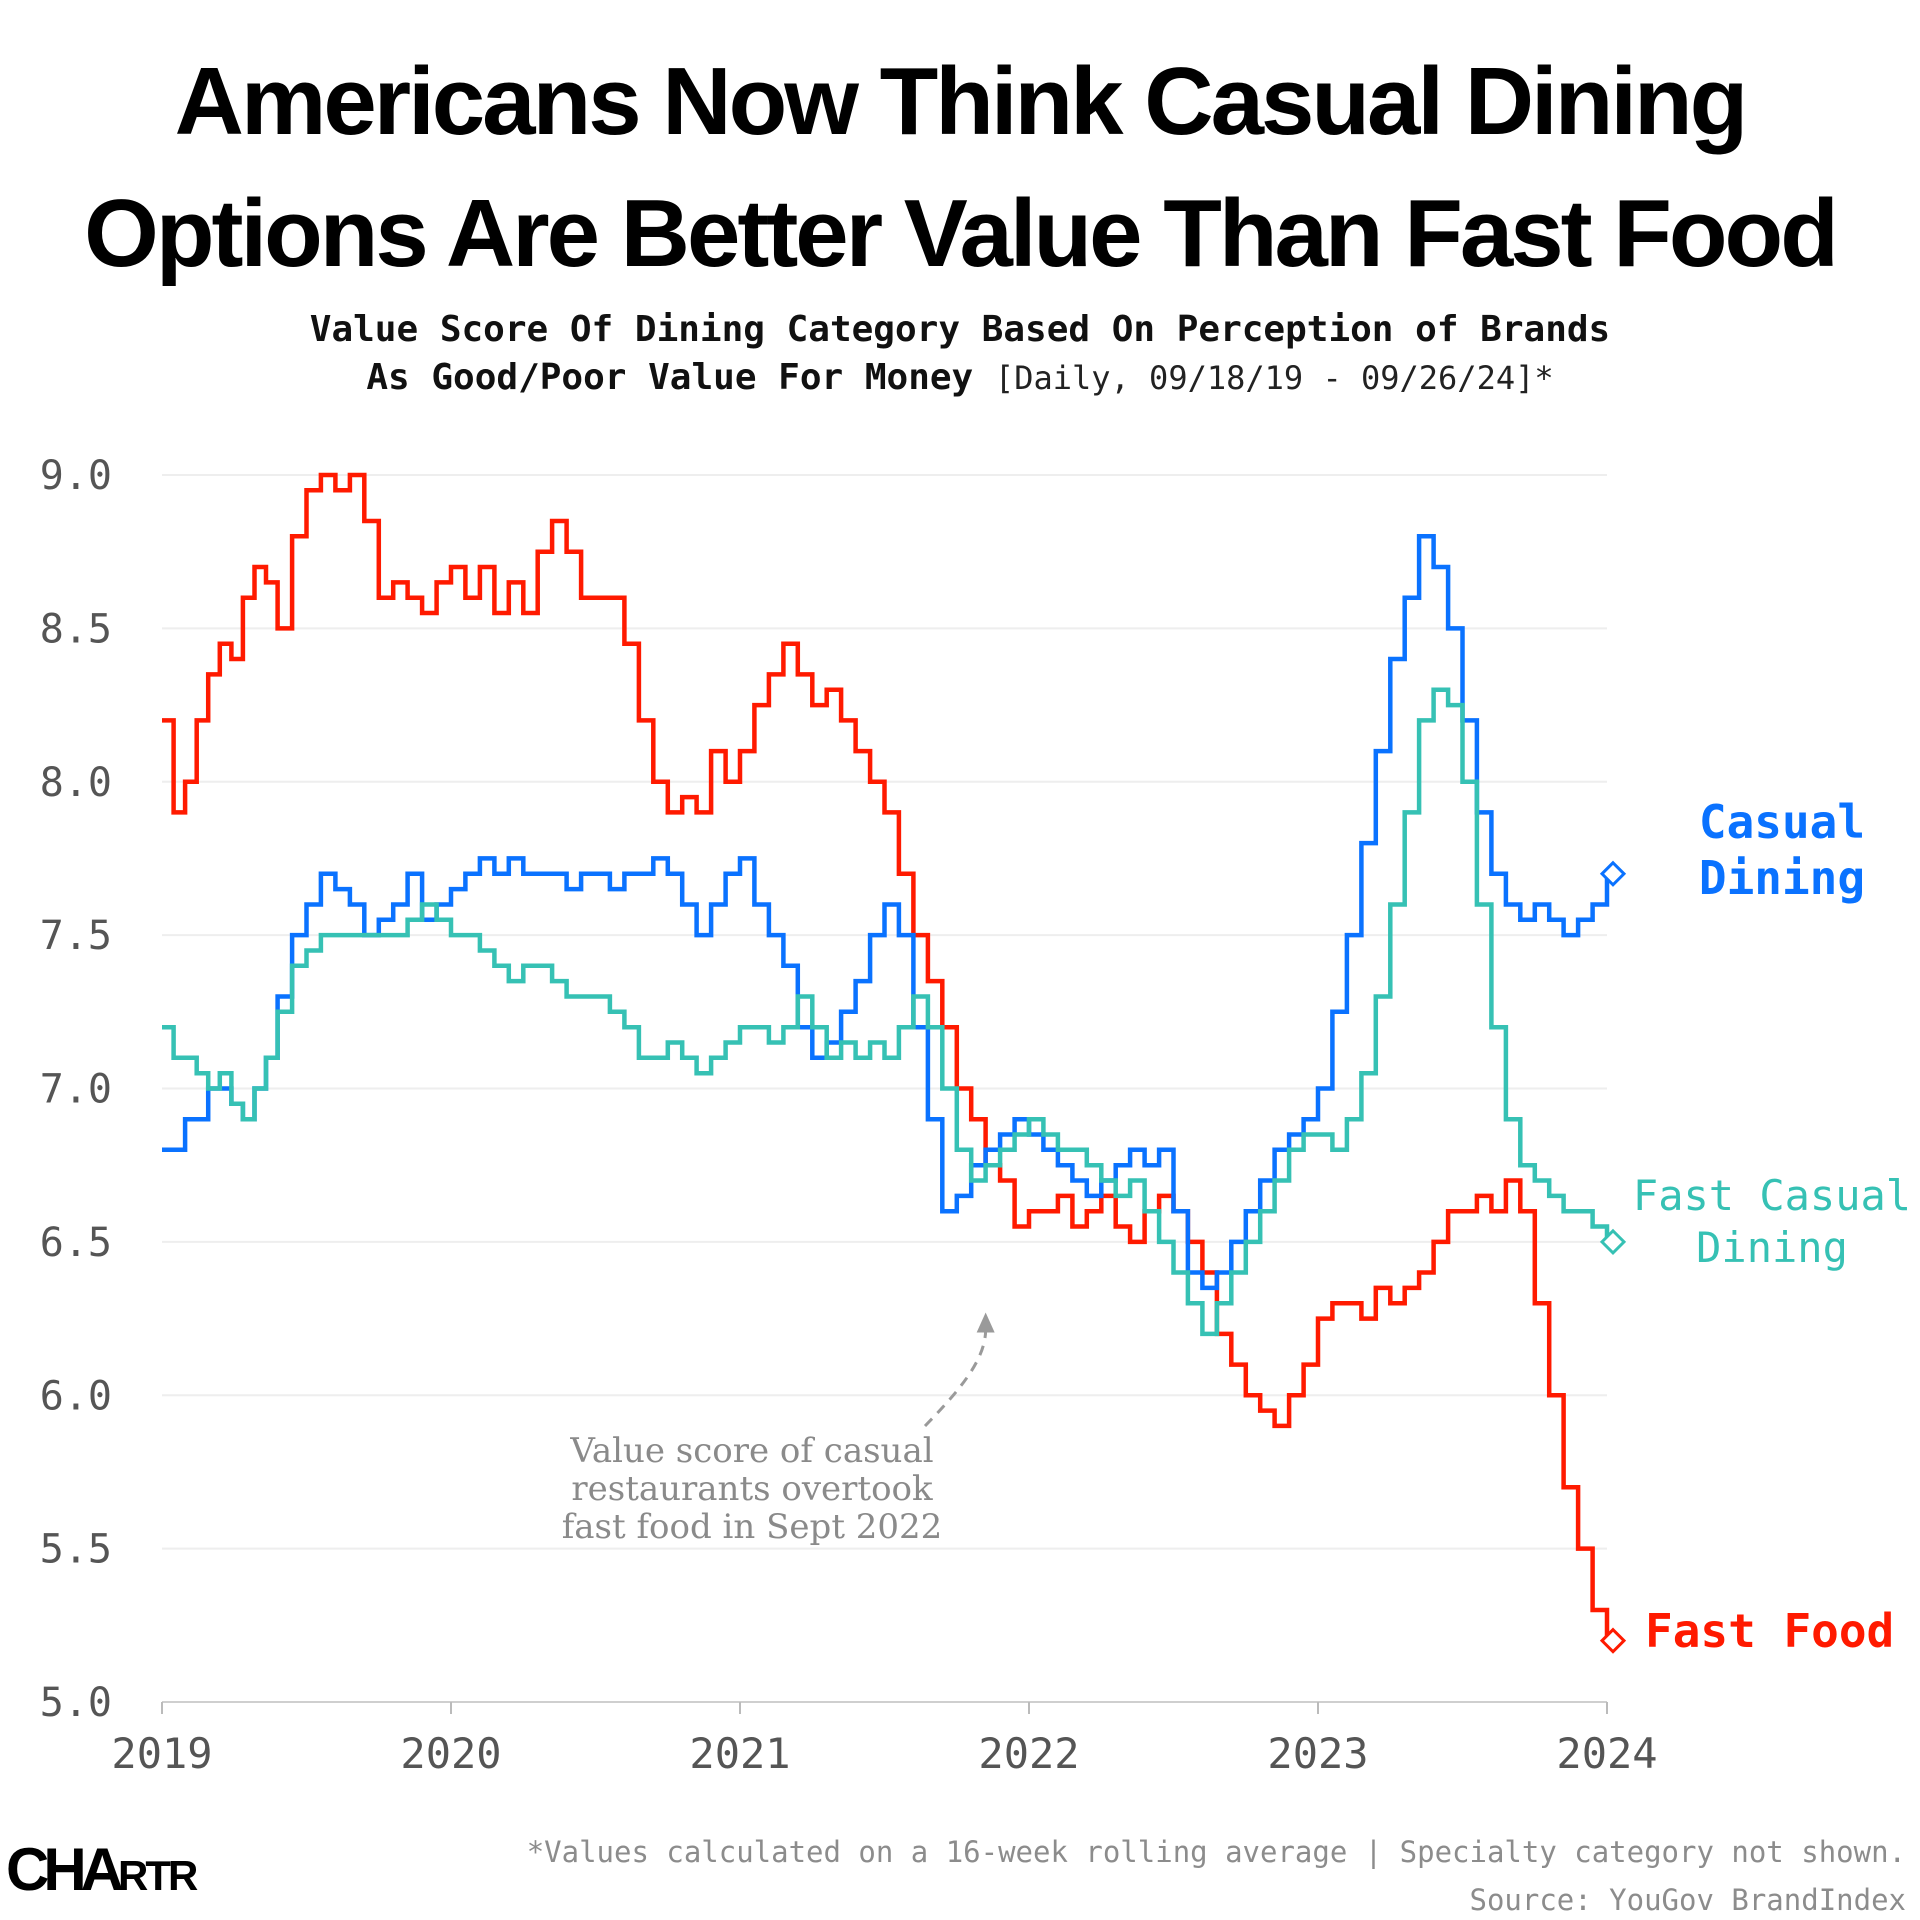 This screenshot has height=1920, width=1920. Describe the element at coordinates (76, 936) in the screenshot. I see `y-tick-label: 7.5` at that location.